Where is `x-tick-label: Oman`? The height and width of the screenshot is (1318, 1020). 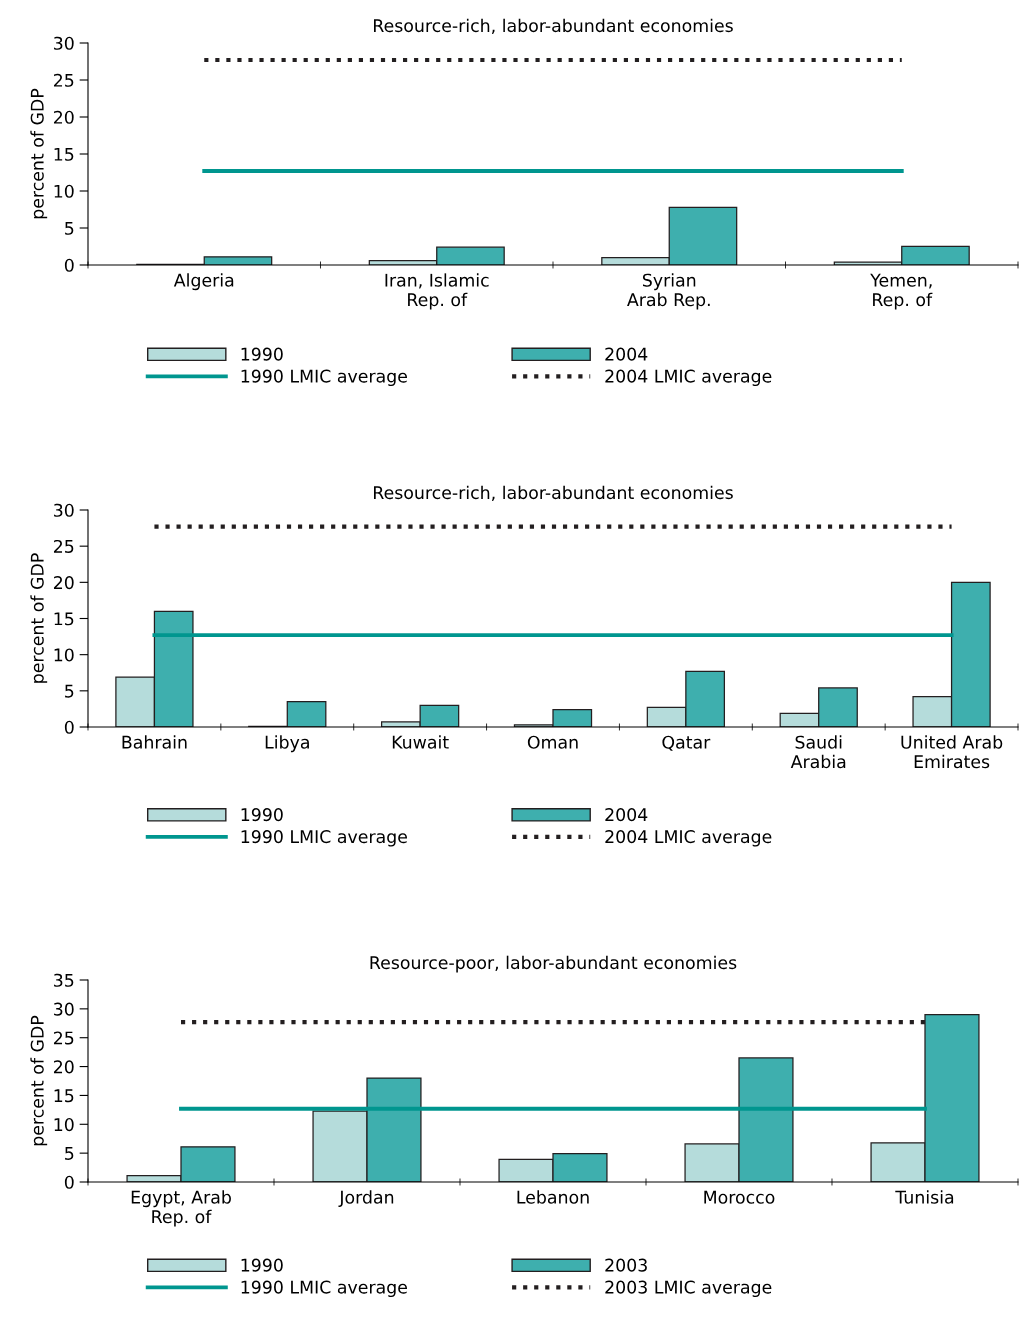 x-tick-label: Oman is located at coordinates (552, 742).